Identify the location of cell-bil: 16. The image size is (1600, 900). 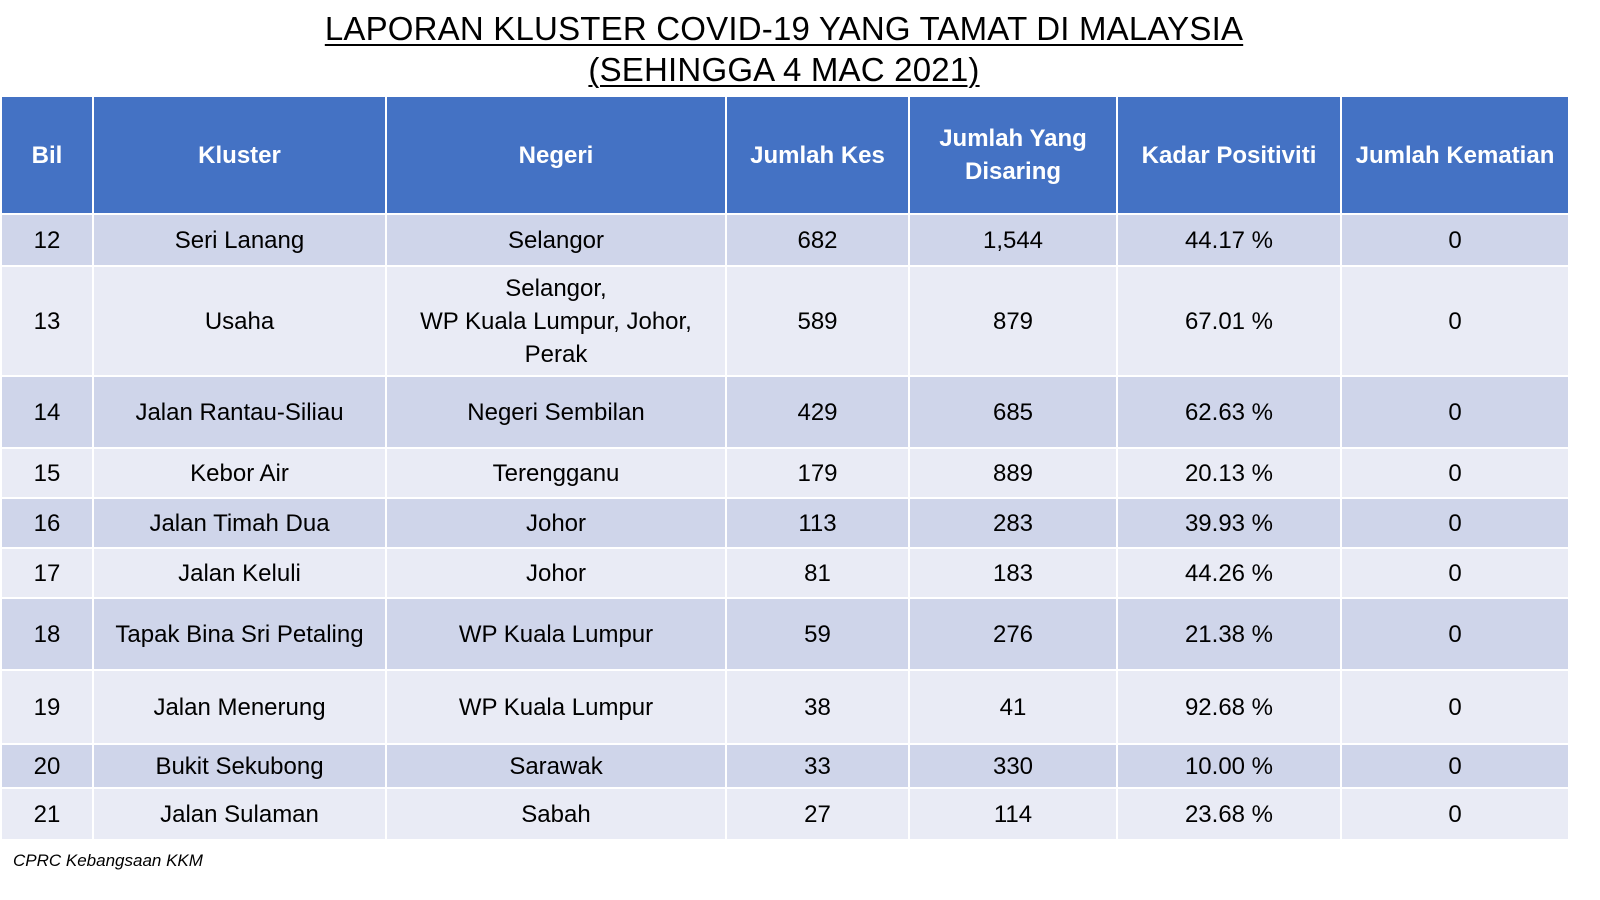
(47, 523).